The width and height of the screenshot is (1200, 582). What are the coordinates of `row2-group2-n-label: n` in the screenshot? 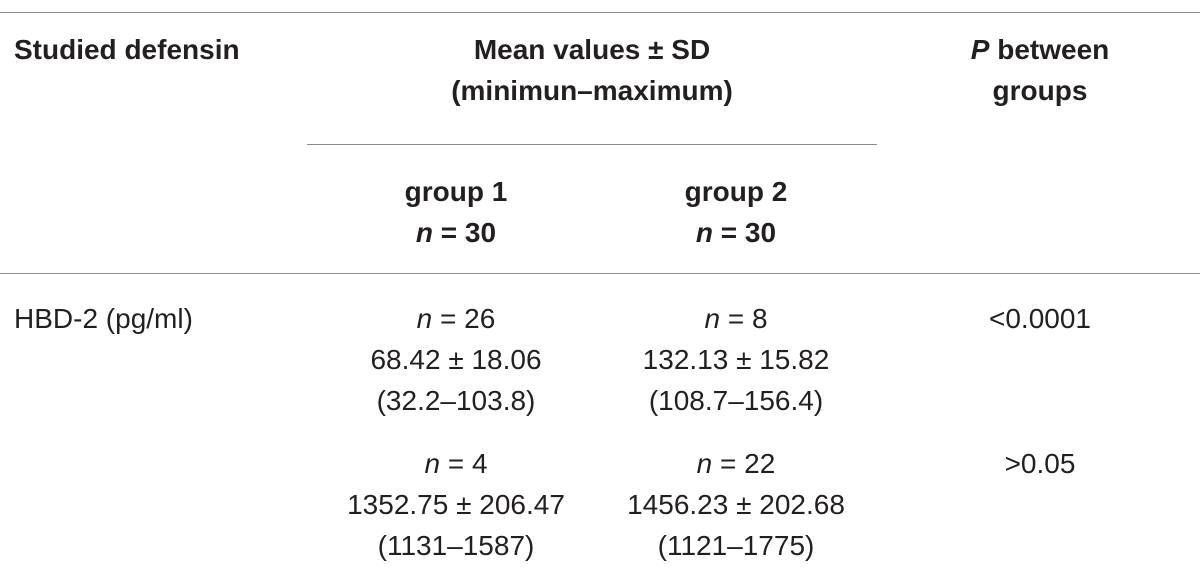 It's located at (704, 463).